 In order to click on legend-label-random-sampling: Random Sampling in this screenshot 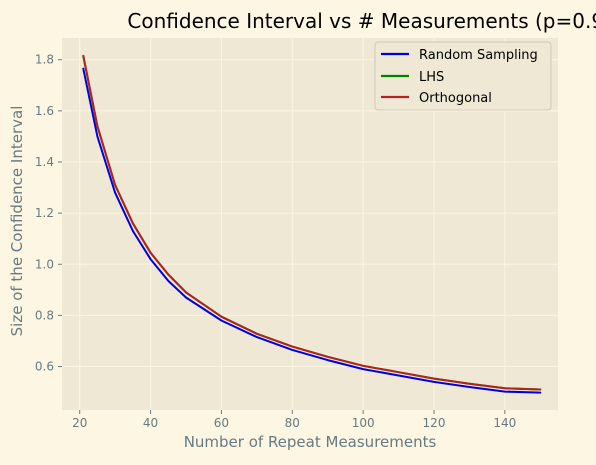, I will do `click(478, 55)`.